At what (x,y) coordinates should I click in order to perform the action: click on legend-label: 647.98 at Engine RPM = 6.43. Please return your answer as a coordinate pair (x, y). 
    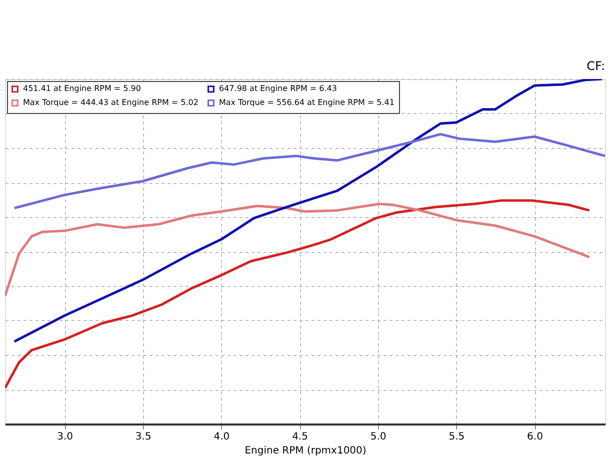
    Looking at the image, I should click on (278, 89).